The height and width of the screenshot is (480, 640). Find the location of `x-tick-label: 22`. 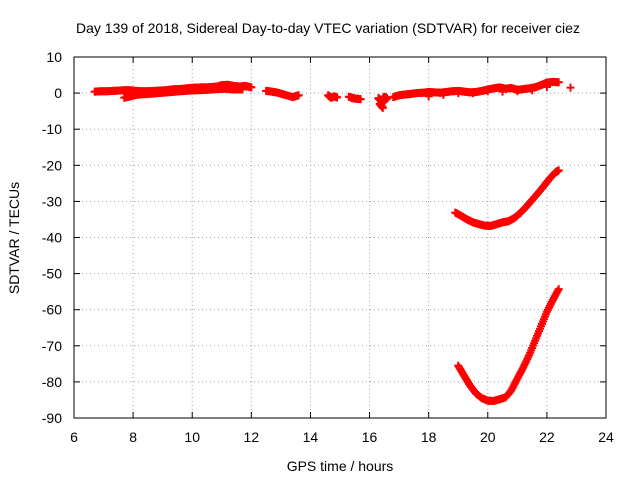

x-tick-label: 22 is located at coordinates (547, 437).